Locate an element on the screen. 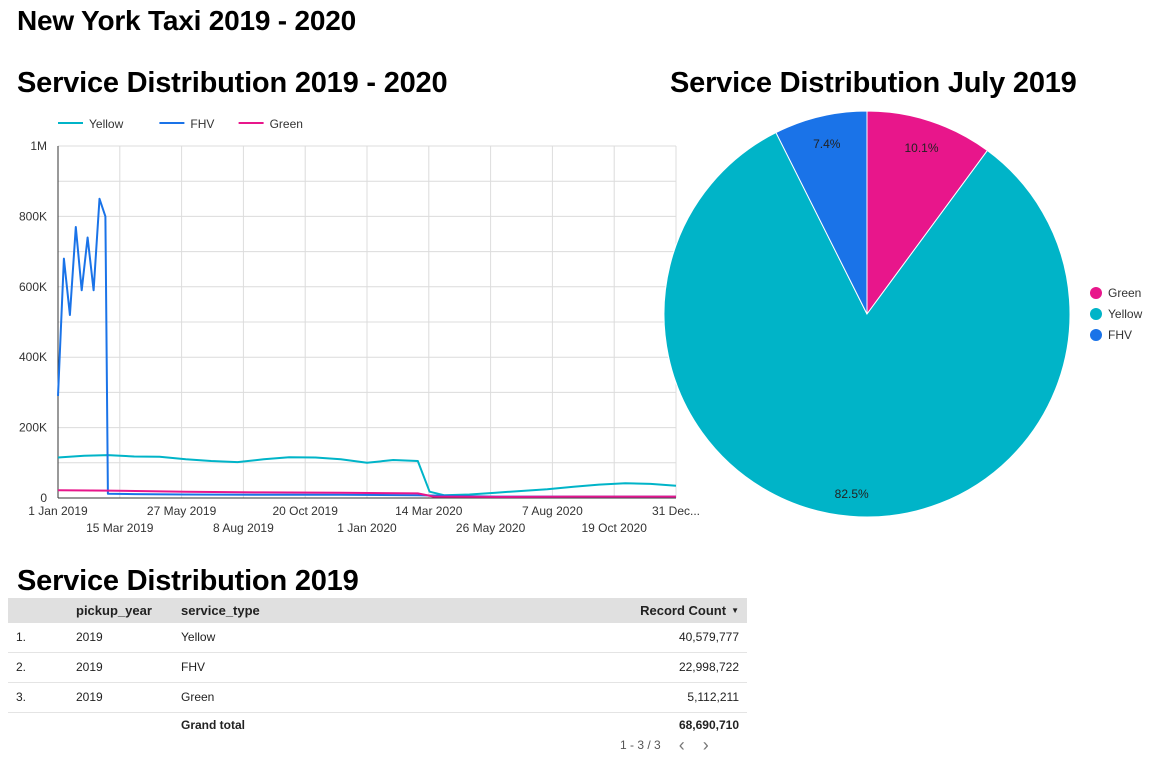 This screenshot has height=757, width=1155. y-tick-label: 800K is located at coordinates (33, 216).